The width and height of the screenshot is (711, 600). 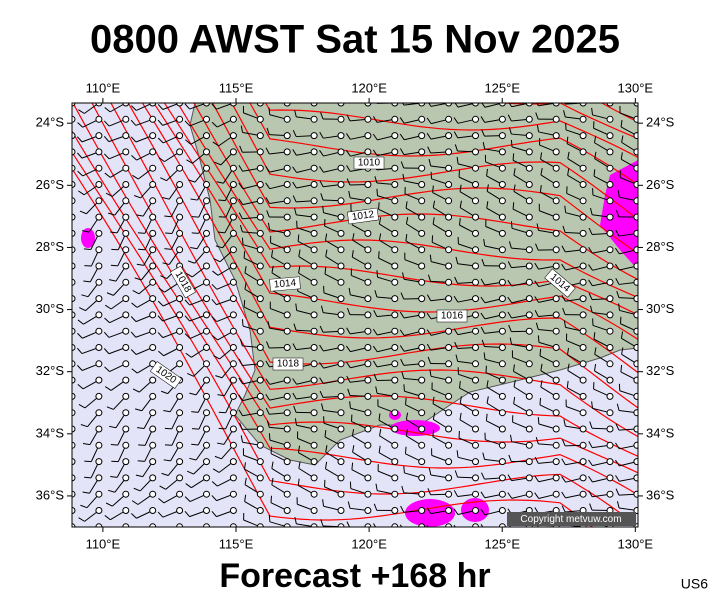 I want to click on lat-label: 34°S, so click(x=660, y=432).